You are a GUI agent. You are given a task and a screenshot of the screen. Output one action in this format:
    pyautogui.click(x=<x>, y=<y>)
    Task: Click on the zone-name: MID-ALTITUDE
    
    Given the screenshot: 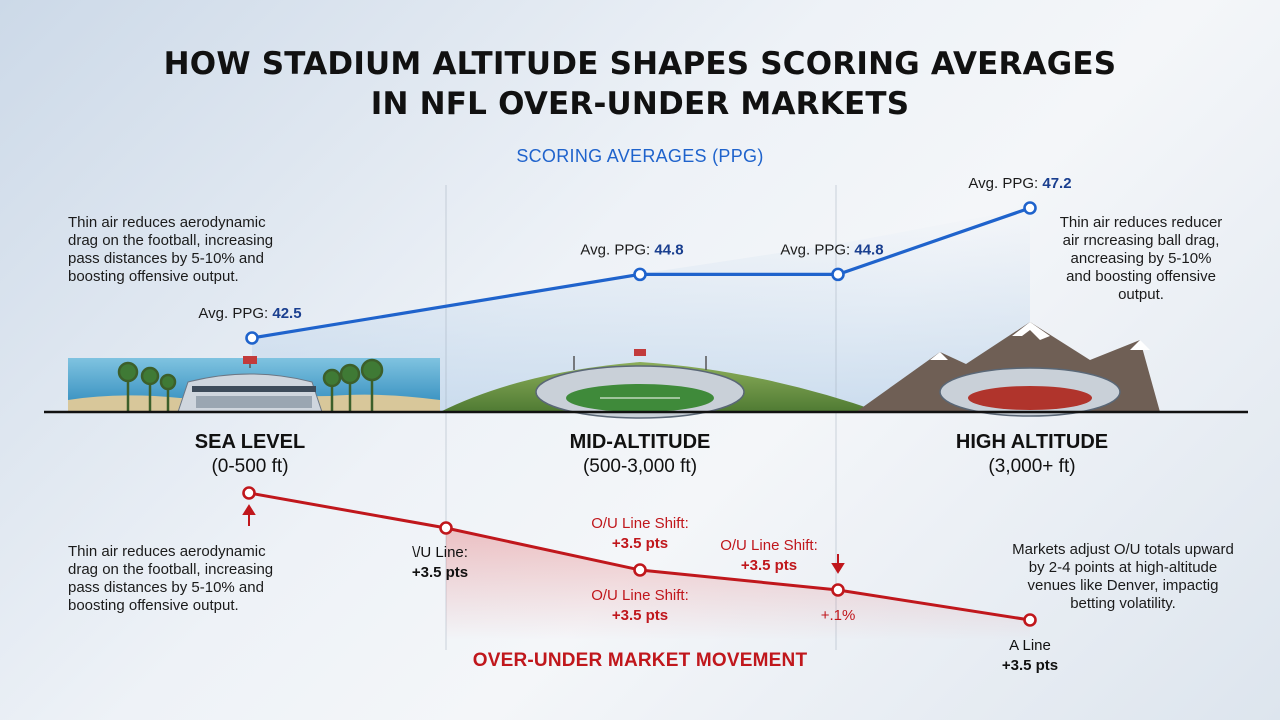 What is the action you would take?
    pyautogui.click(x=640, y=442)
    